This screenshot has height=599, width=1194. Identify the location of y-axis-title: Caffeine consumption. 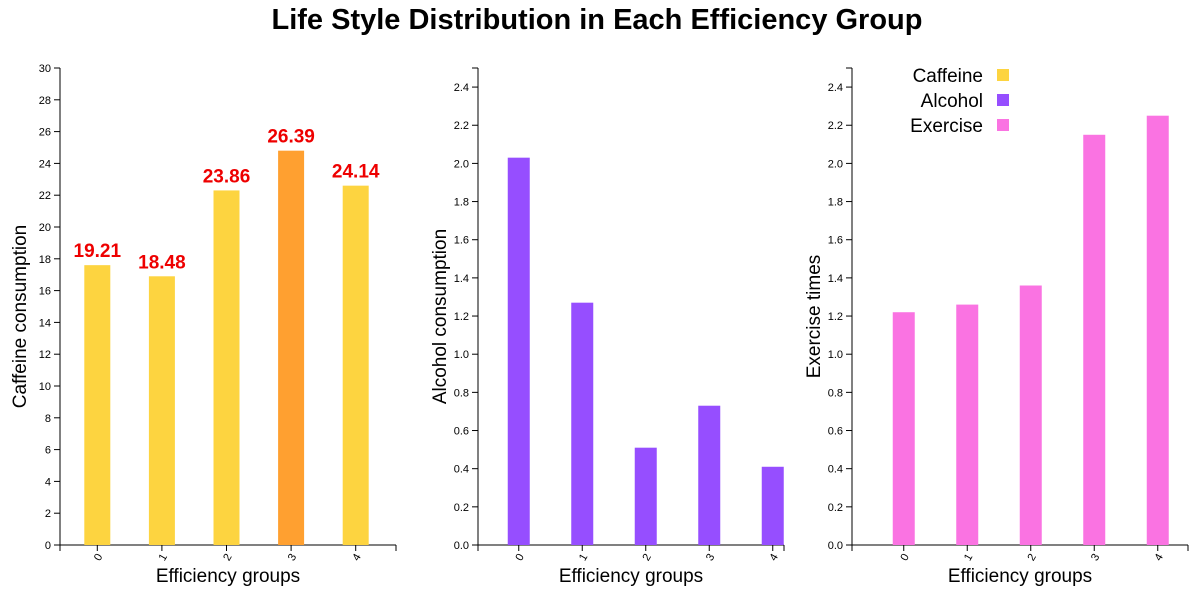
(20, 316).